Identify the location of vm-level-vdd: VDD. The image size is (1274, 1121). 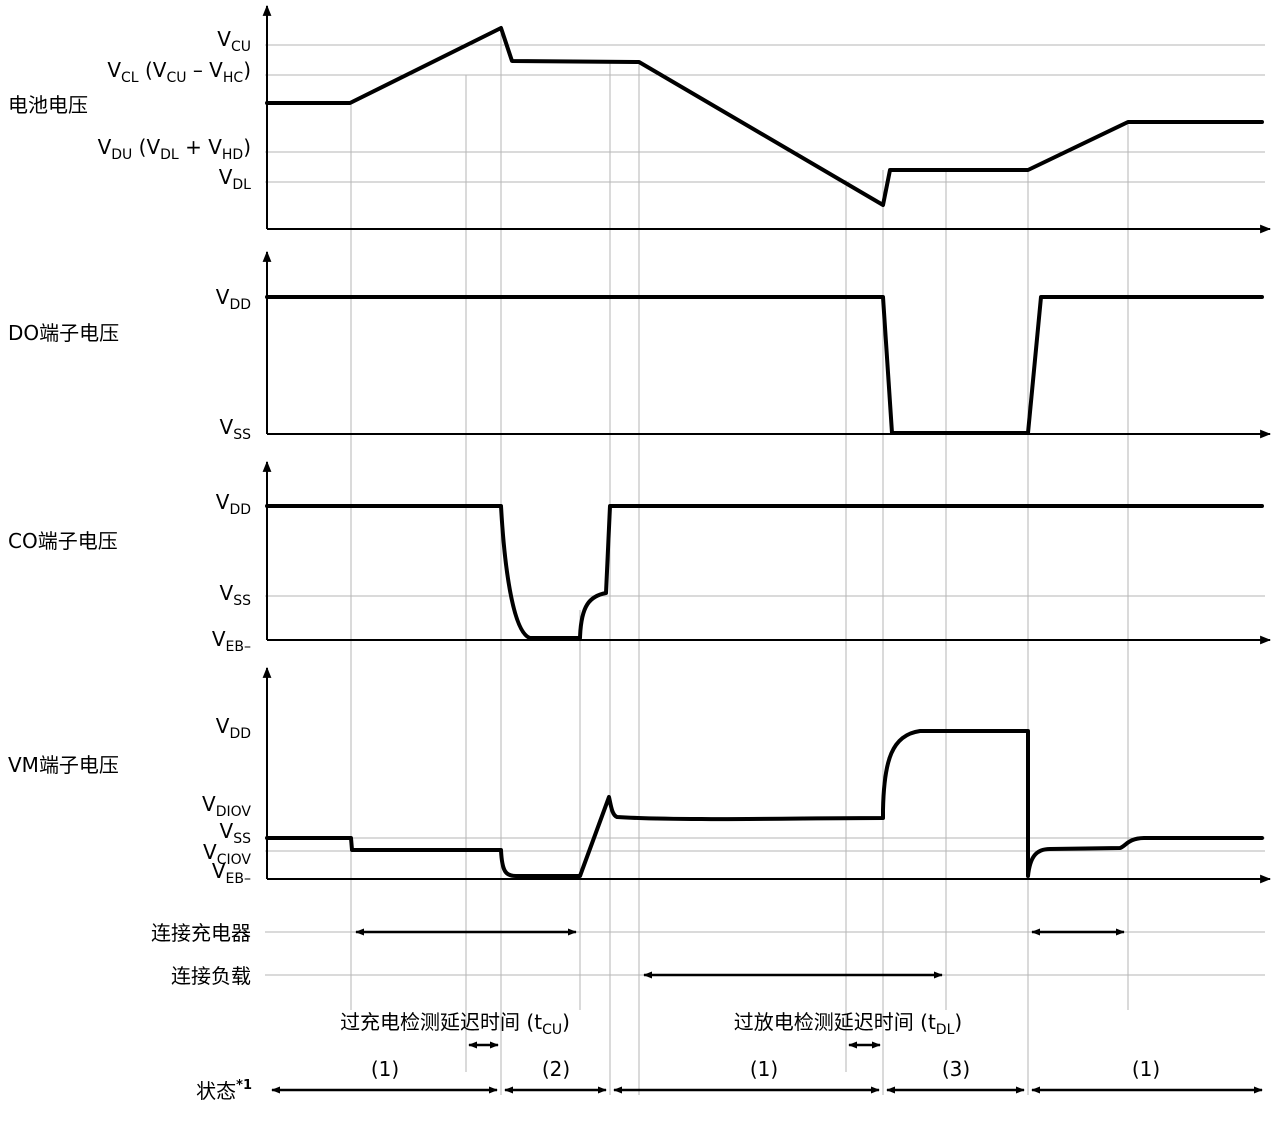
(233, 728).